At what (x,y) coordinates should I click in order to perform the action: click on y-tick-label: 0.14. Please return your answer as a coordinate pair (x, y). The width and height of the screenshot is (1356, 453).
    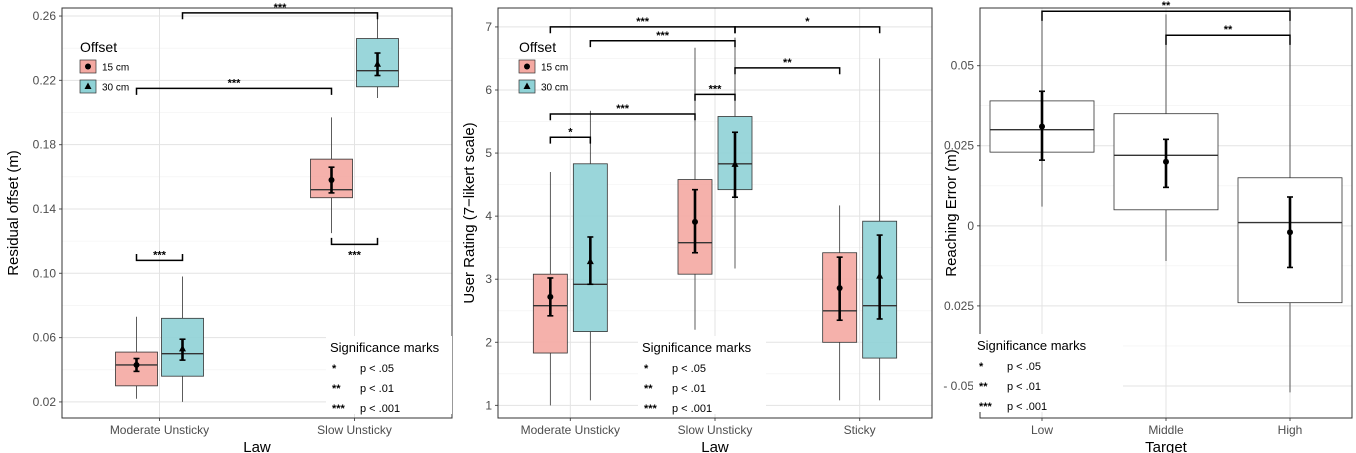
    Looking at the image, I should click on (45, 209).